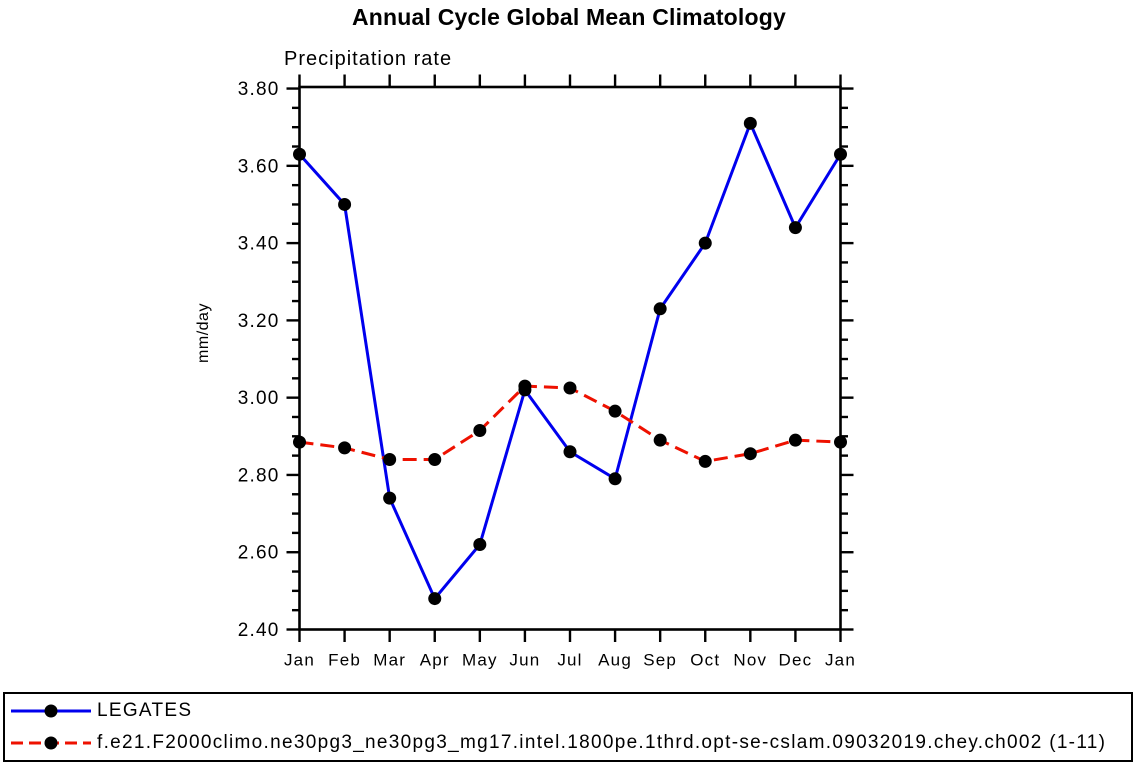 This screenshot has height=770, width=1138. I want to click on x-tick-label: Aug, so click(615, 660).